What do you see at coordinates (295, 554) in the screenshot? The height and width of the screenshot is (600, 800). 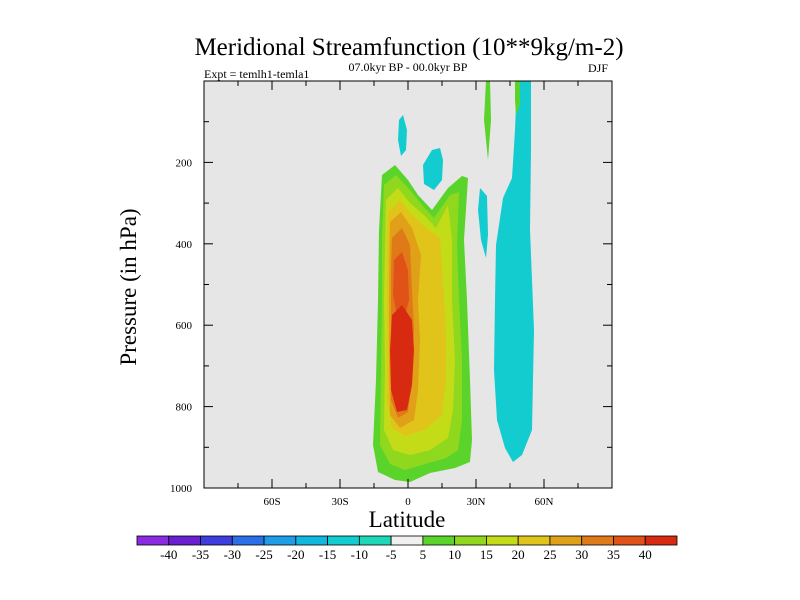 I see `colorbar-label: -20` at bounding box center [295, 554].